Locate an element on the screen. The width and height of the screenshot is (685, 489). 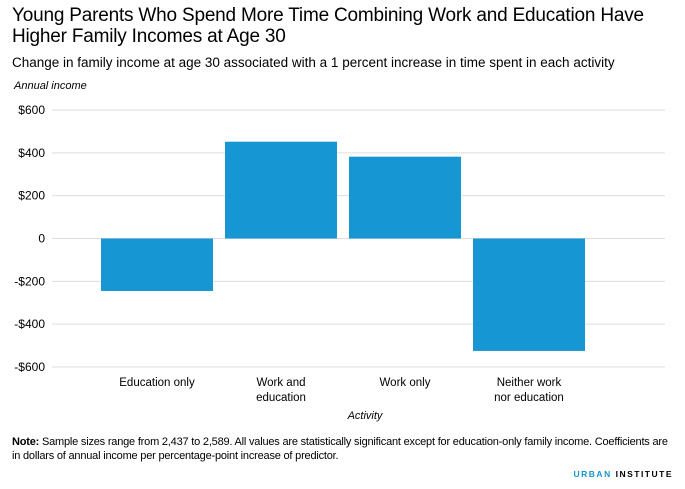
x-tick-label: Education only is located at coordinates (157, 383).